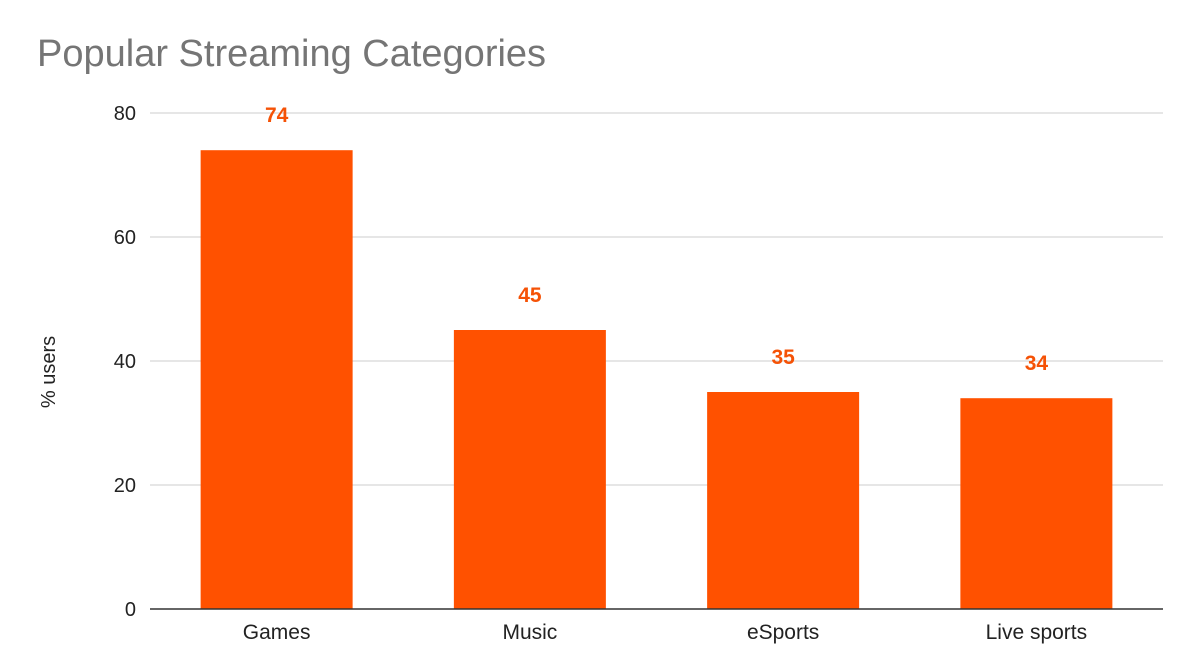 This screenshot has height=670, width=1200. I want to click on y-tick-label: 20, so click(125, 486).